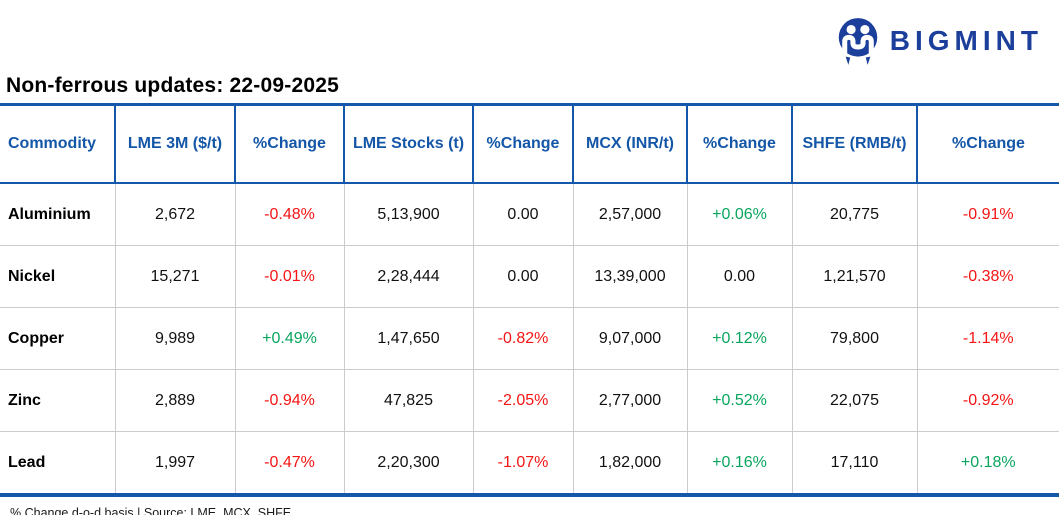 The width and height of the screenshot is (1059, 515). Describe the element at coordinates (854, 463) in the screenshot. I see `value-cell: 17,110` at that location.